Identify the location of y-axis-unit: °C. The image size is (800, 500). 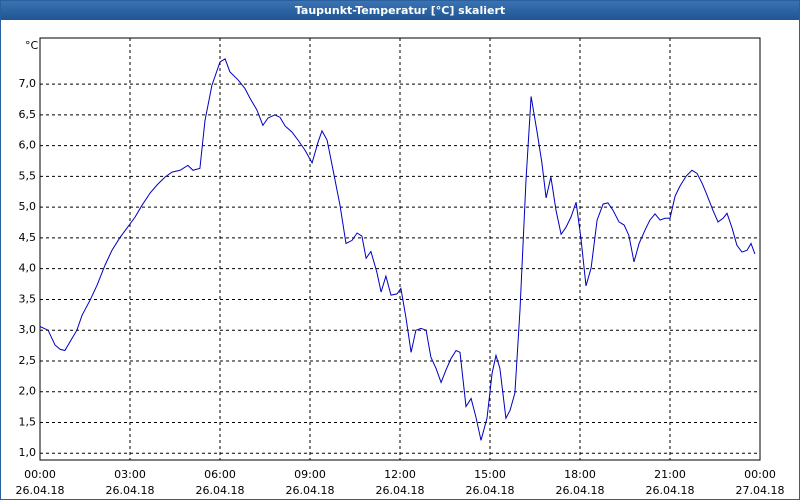
(32, 45).